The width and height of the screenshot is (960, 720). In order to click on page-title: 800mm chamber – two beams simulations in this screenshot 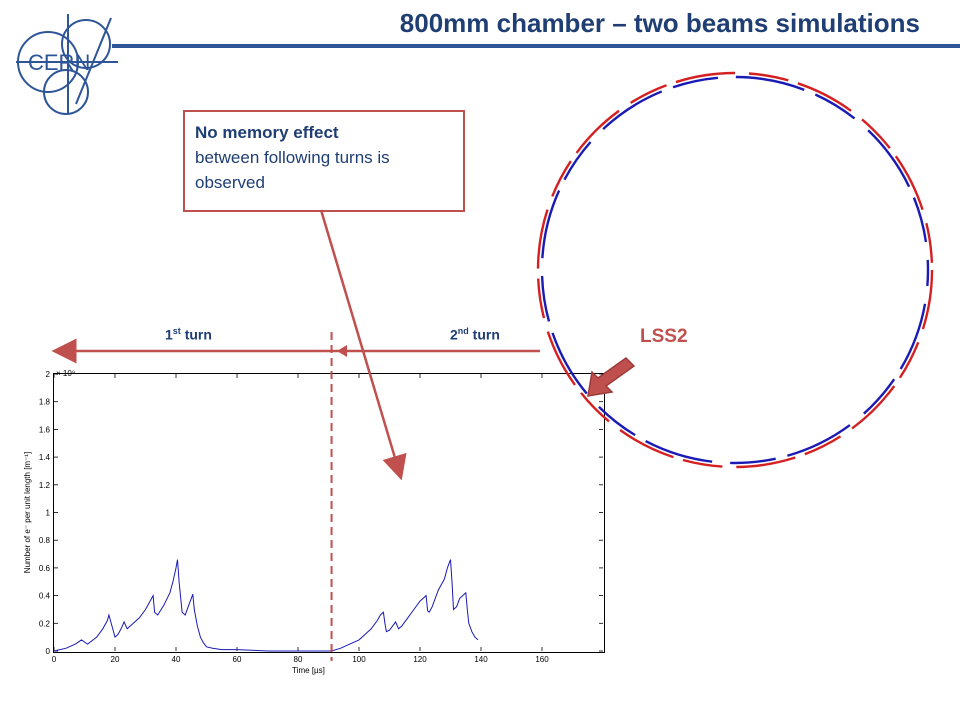, I will do `click(659, 23)`.